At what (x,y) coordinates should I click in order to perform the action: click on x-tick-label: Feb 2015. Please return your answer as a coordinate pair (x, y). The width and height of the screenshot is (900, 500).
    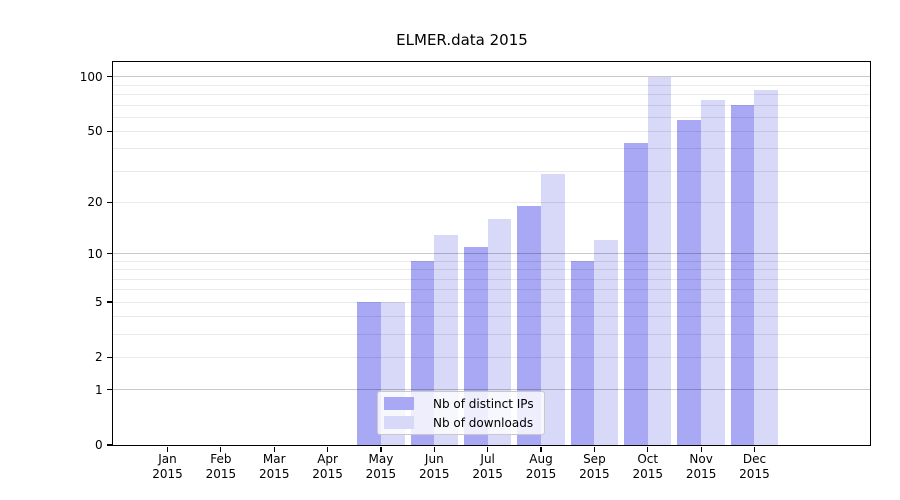
    Looking at the image, I should click on (221, 466).